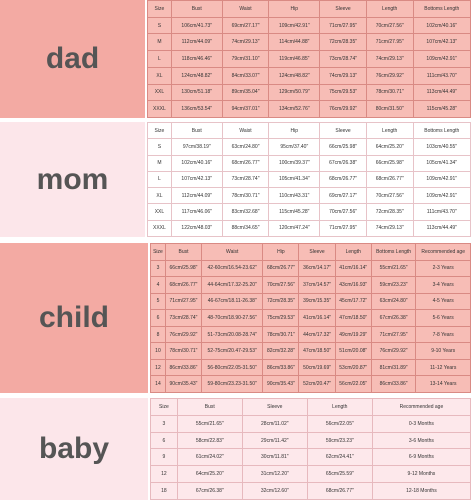 This screenshot has height=500, width=471. Describe the element at coordinates (274, 407) in the screenshot. I see `header-cell: Sleeve` at that location.